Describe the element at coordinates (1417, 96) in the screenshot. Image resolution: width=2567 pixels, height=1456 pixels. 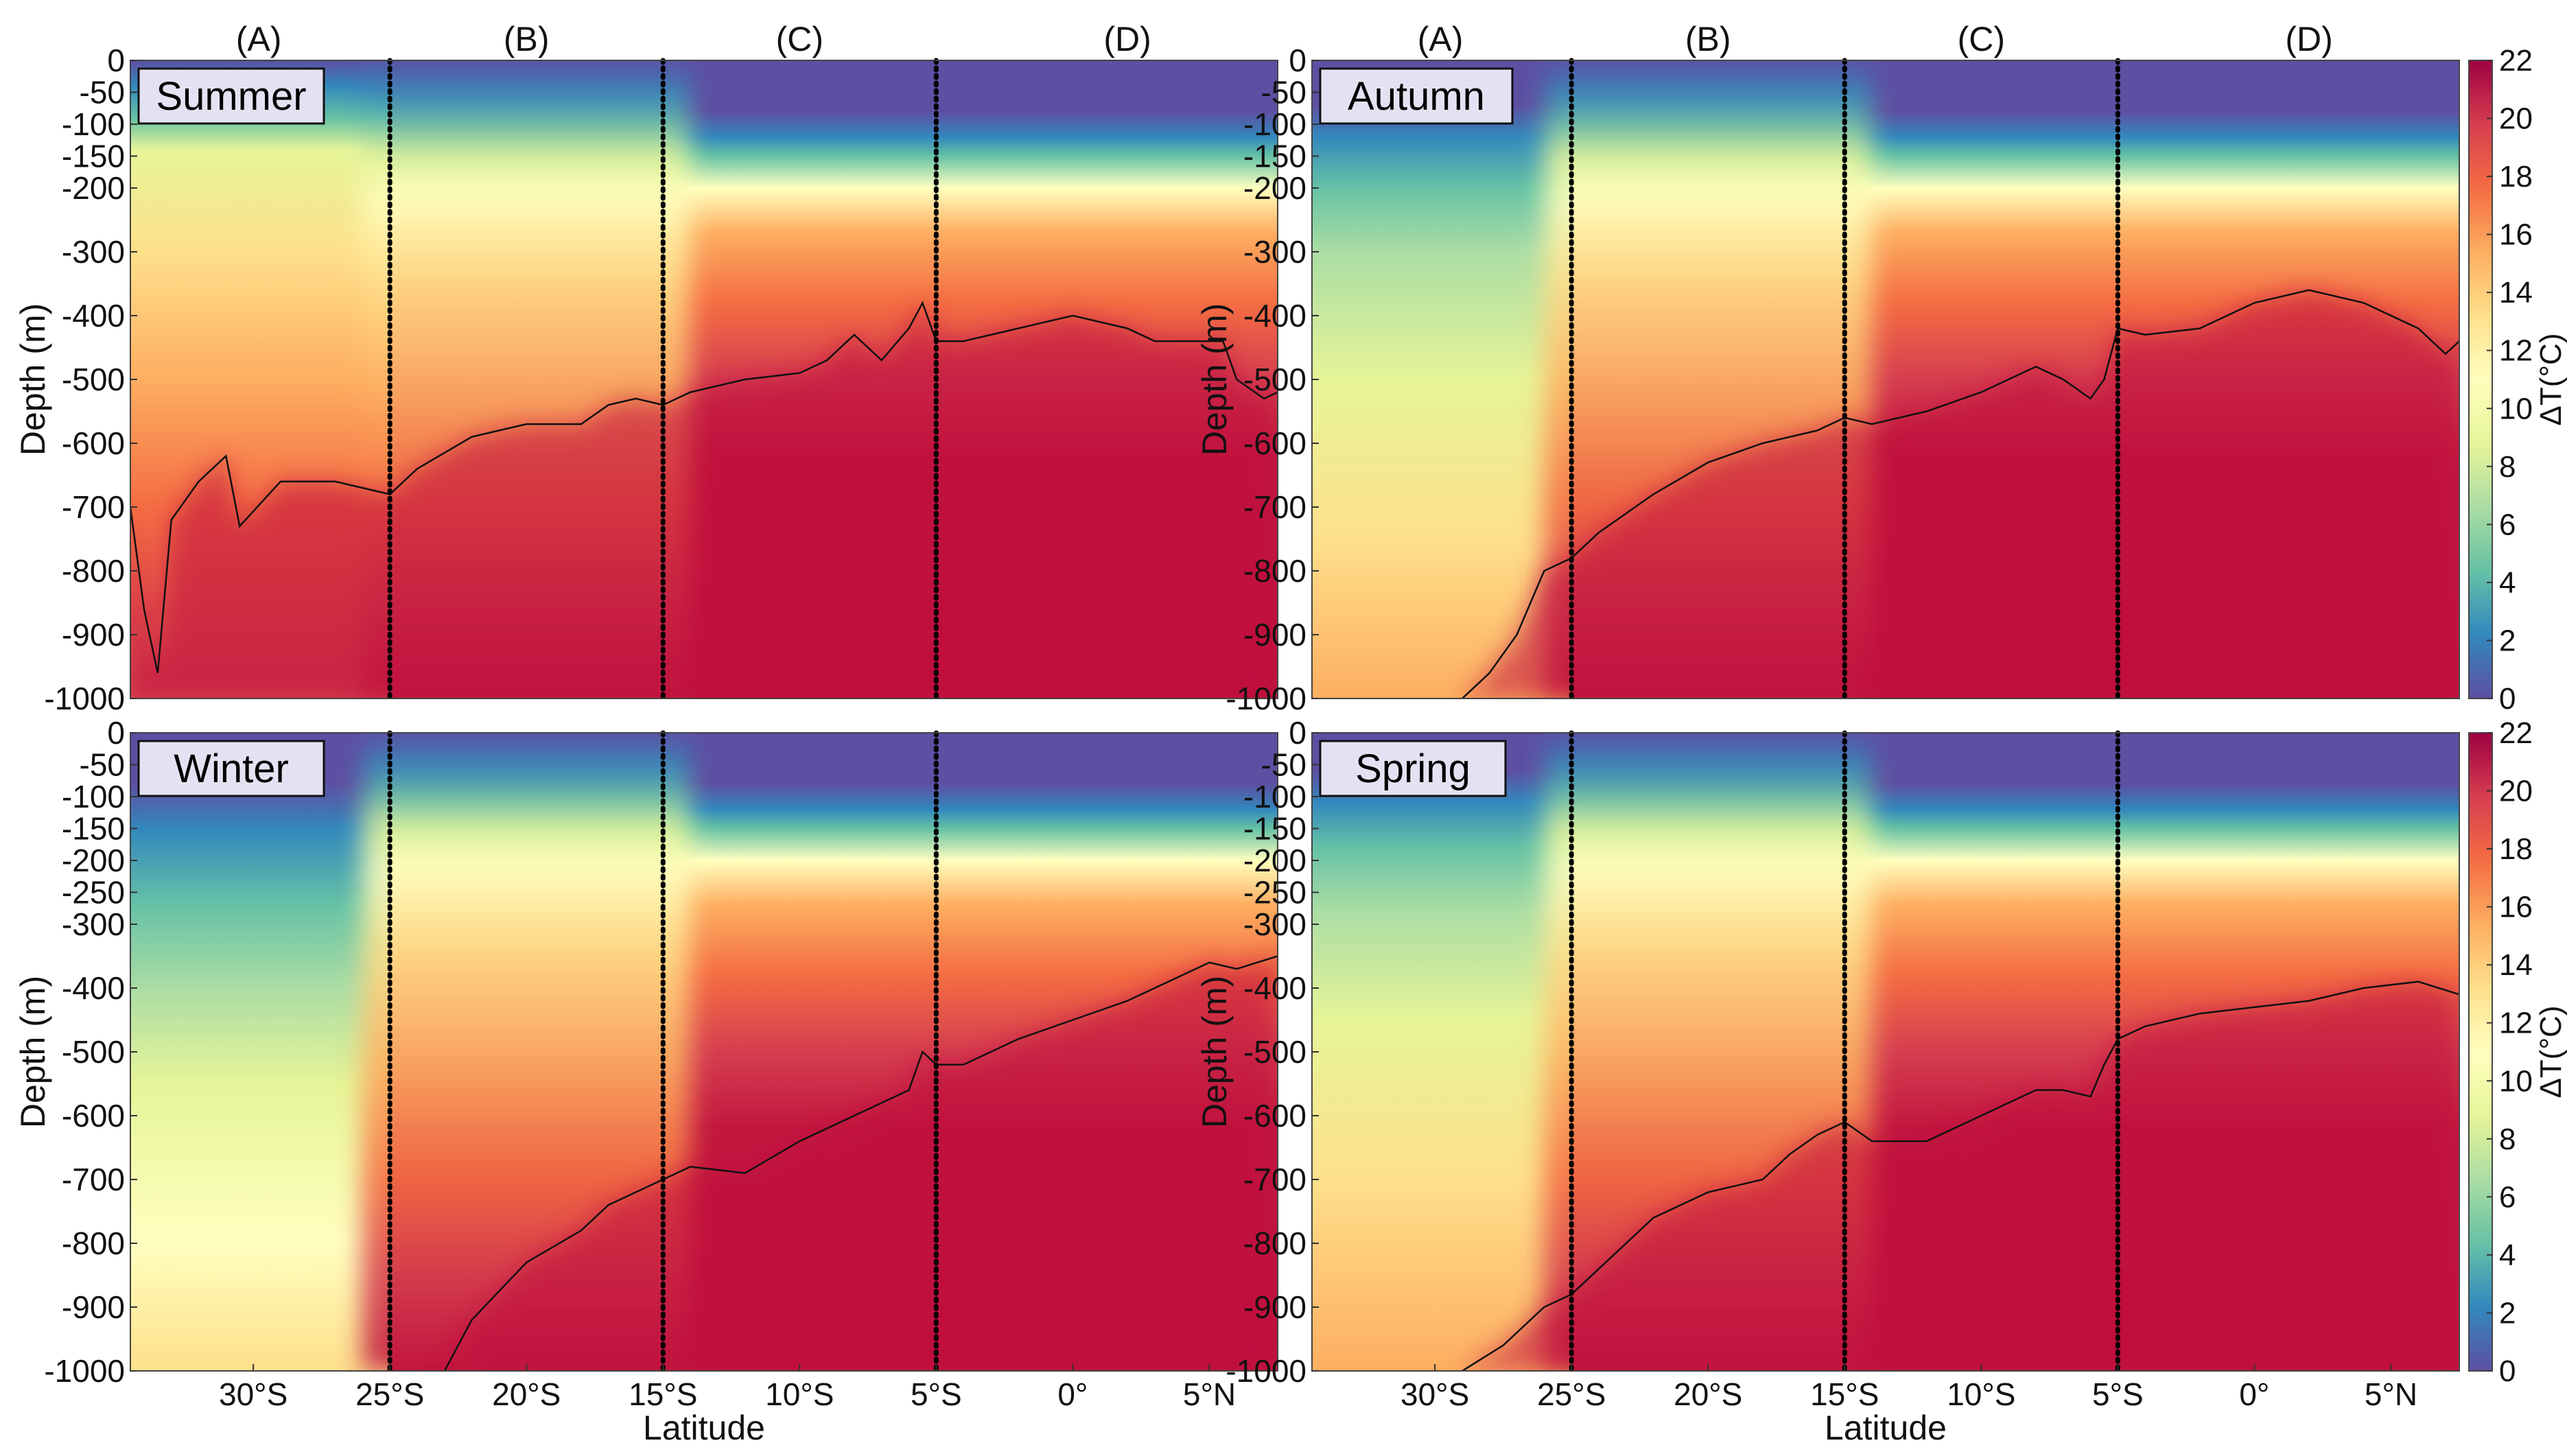
I see `season-label: Autumn` at that location.